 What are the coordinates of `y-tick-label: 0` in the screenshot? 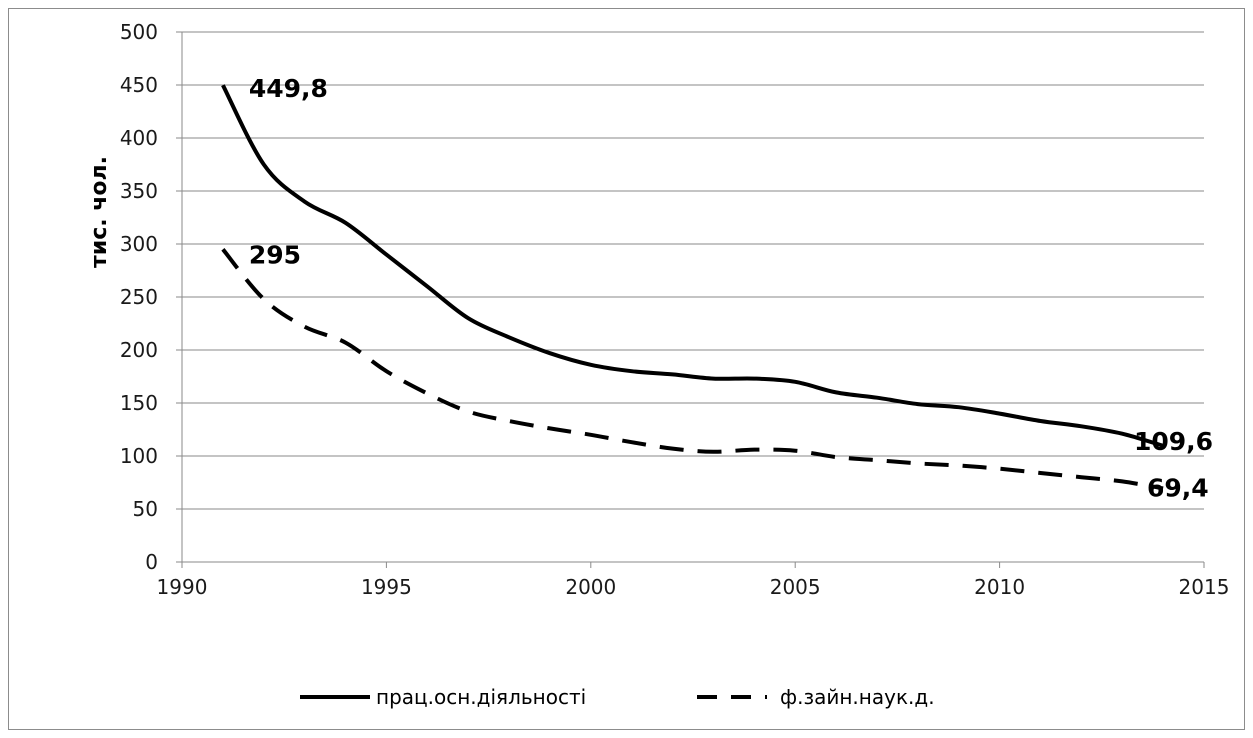 It's located at (151, 562).